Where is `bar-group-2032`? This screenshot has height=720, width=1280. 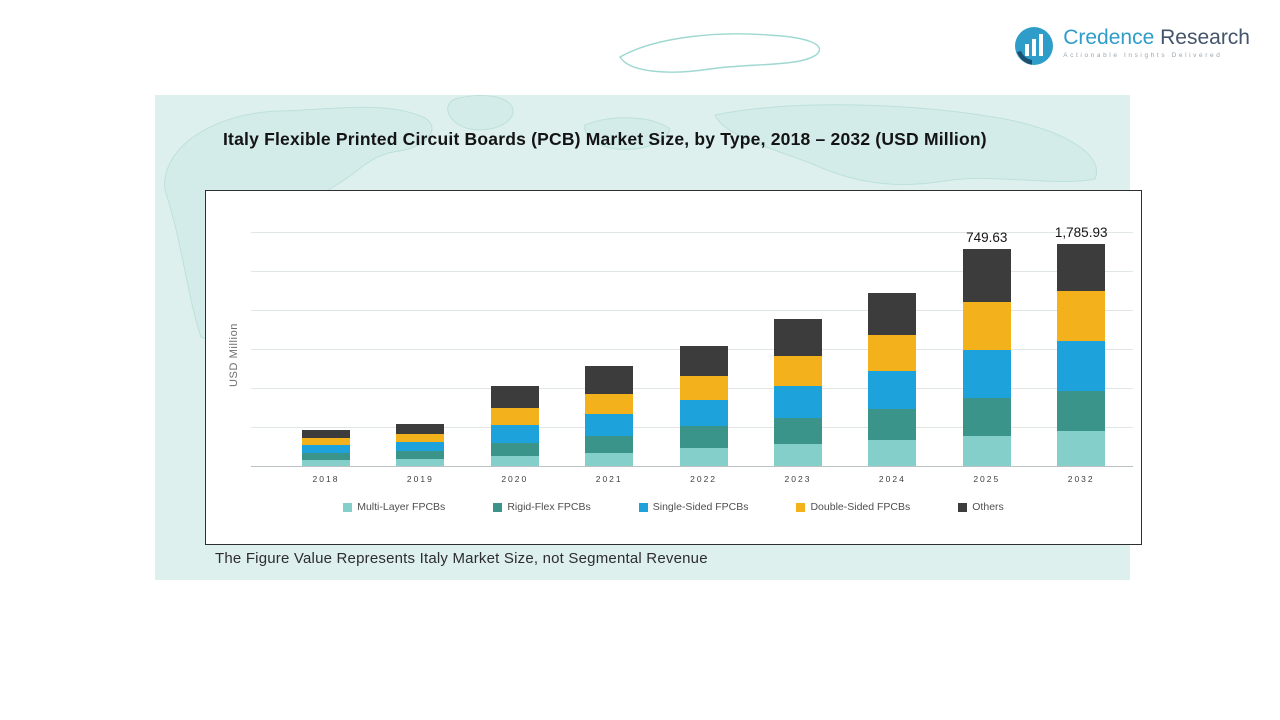
bar-group-2032 is located at coordinates (1081, 355).